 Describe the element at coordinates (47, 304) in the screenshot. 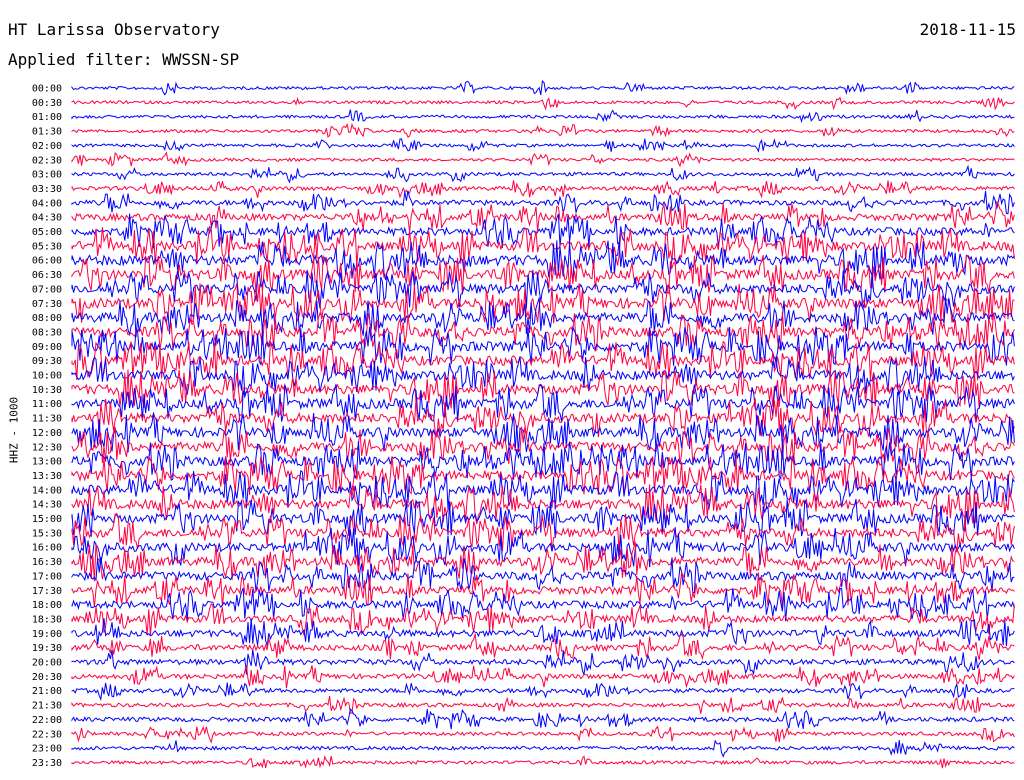

I see `time-tick-label: 07:30` at that location.